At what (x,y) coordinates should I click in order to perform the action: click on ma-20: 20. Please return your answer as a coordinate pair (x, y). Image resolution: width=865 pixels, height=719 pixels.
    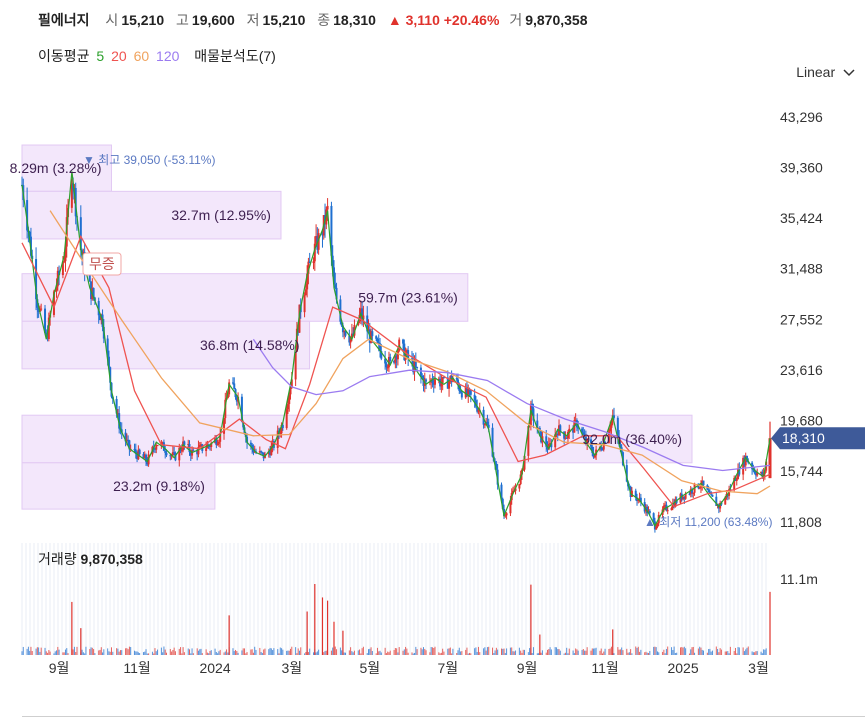
    Looking at the image, I should click on (119, 56).